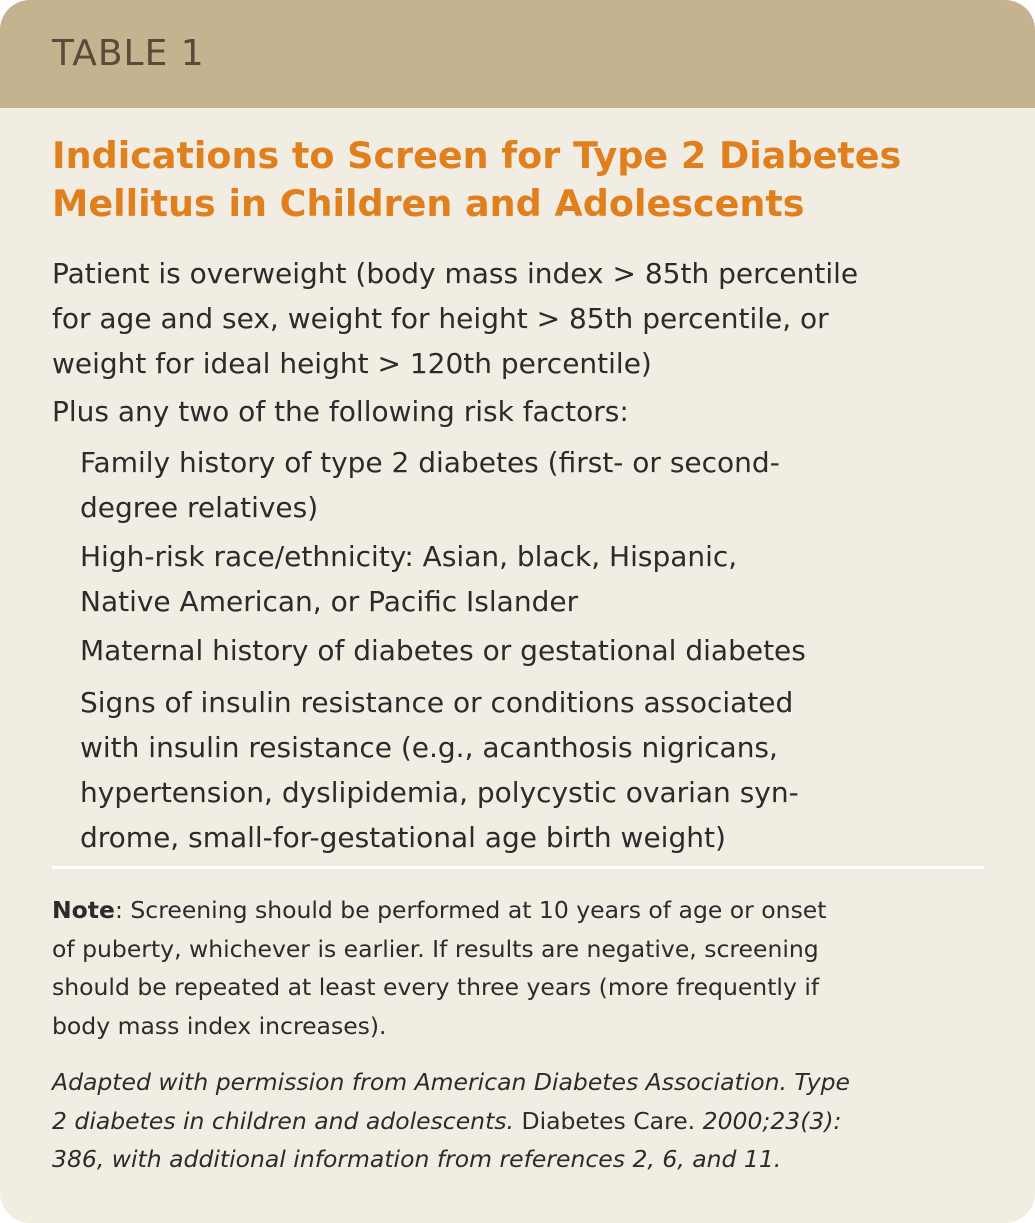 The image size is (1035, 1223). I want to click on table-label: TABLE 1, so click(128, 53).